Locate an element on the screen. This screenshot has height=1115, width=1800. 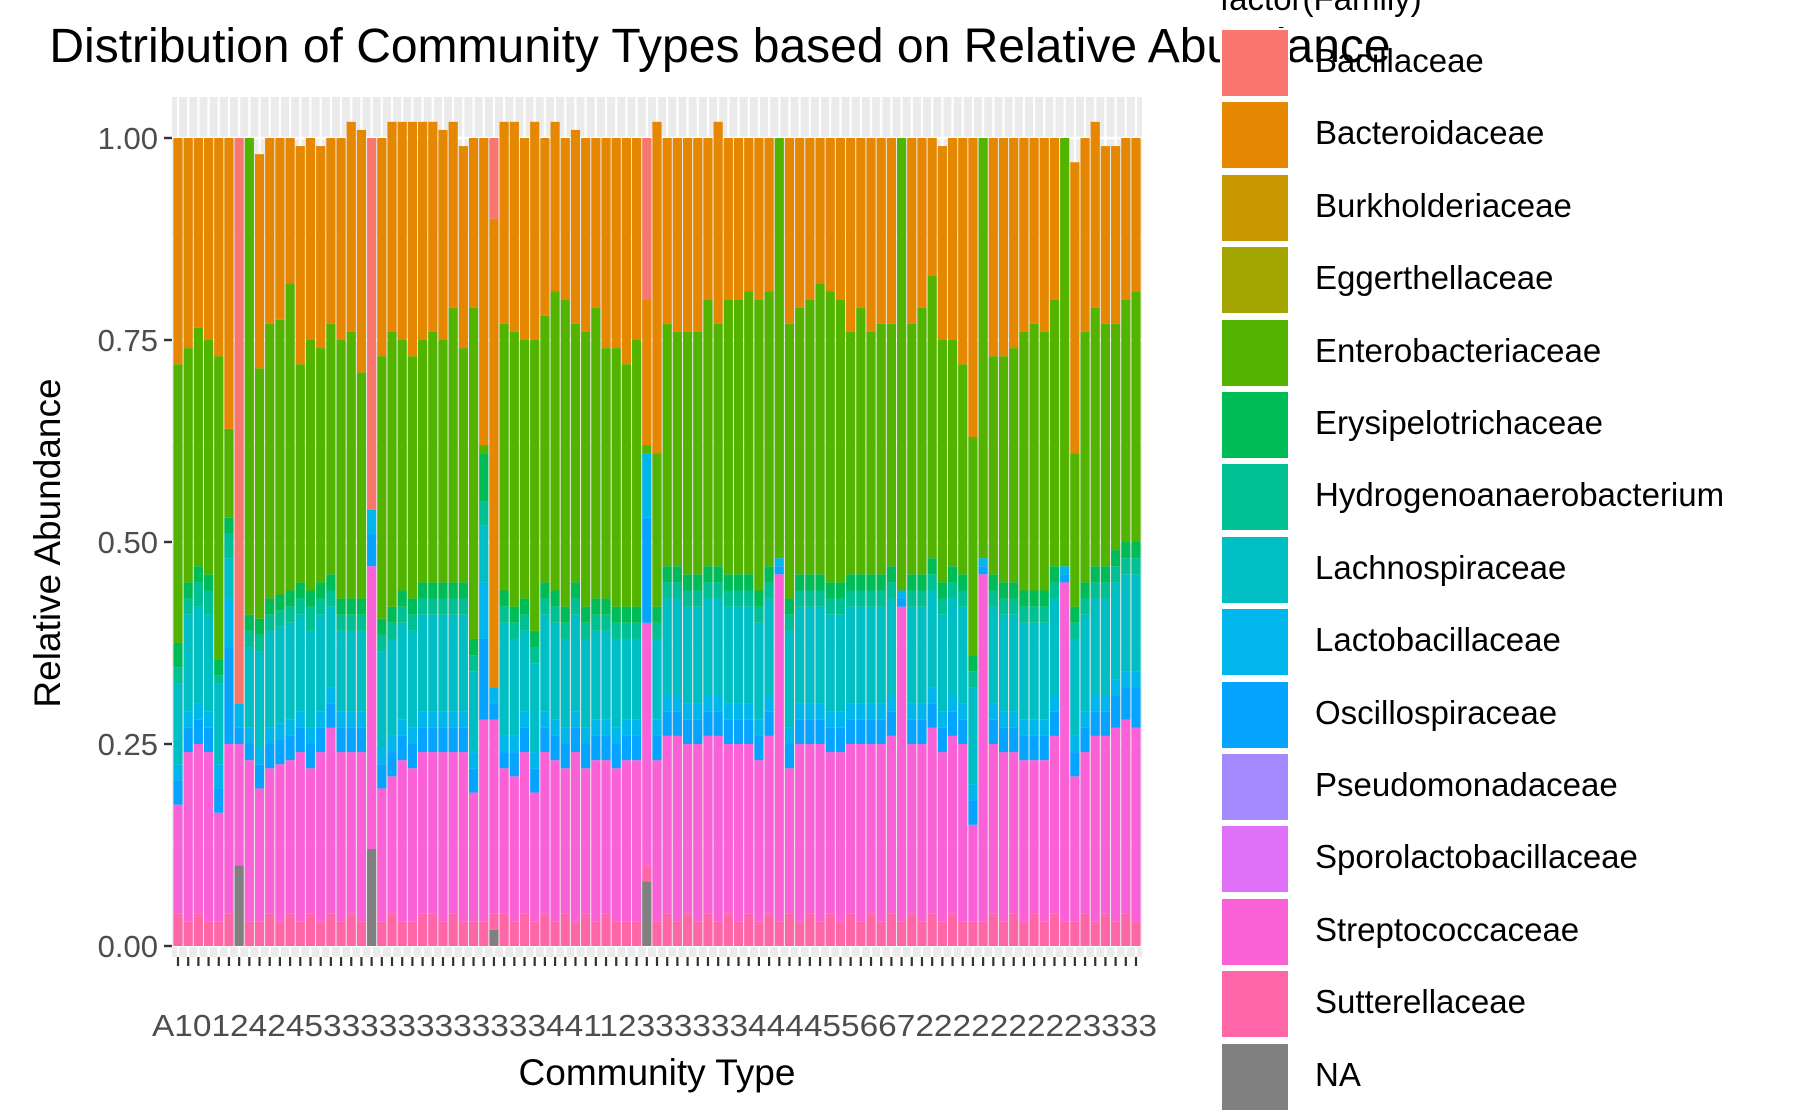
legend-title: factor(Family) is located at coordinates (1321, 9).